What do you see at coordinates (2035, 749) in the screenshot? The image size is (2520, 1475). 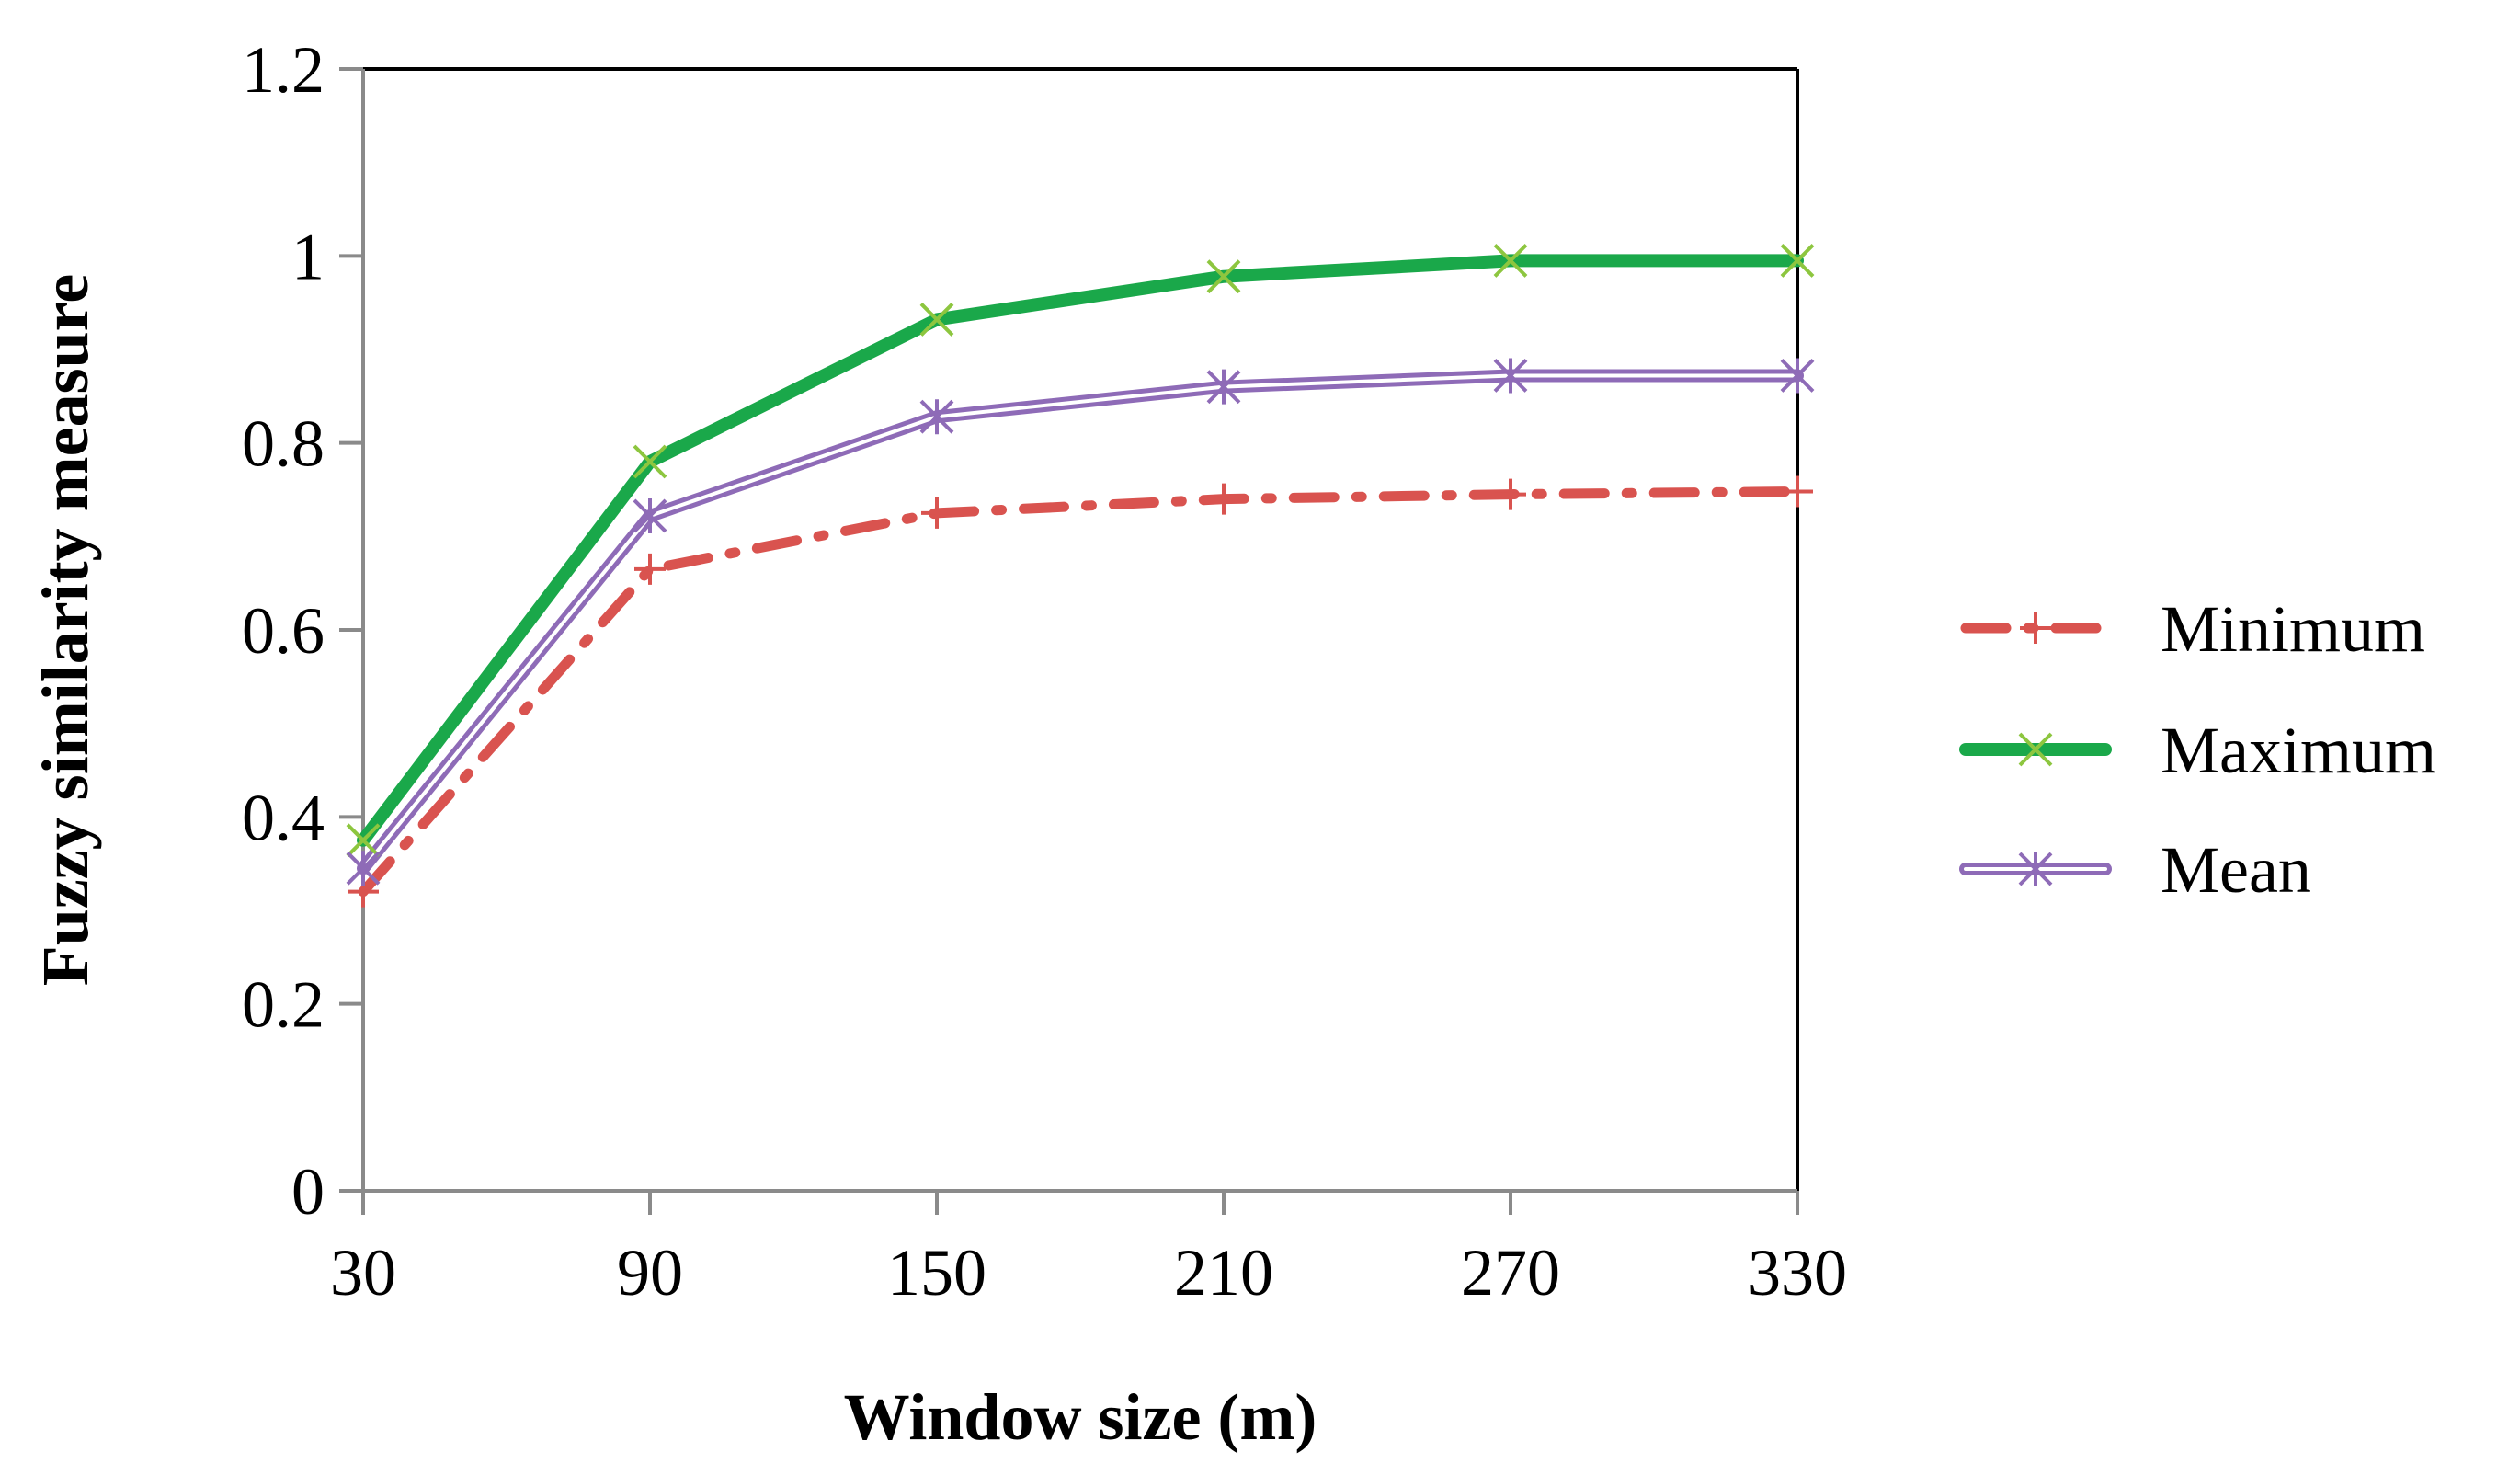 I see `legend-marker-maximum` at bounding box center [2035, 749].